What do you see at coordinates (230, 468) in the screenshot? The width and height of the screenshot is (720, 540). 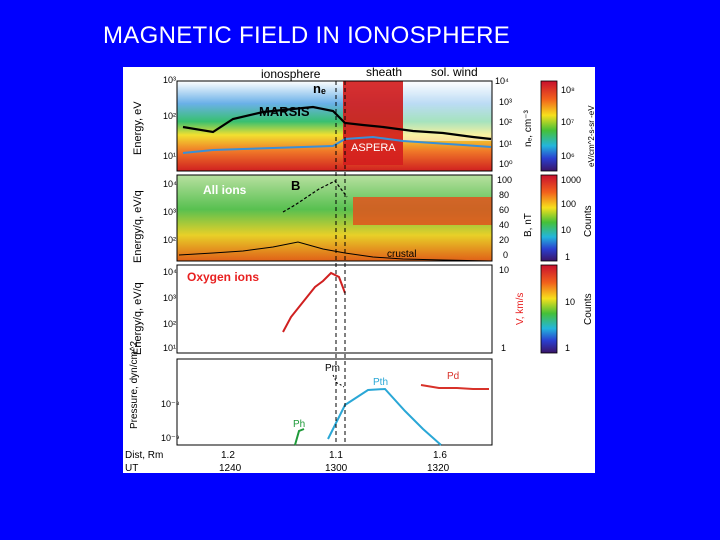 I see `ut-tick-0: 1240` at bounding box center [230, 468].